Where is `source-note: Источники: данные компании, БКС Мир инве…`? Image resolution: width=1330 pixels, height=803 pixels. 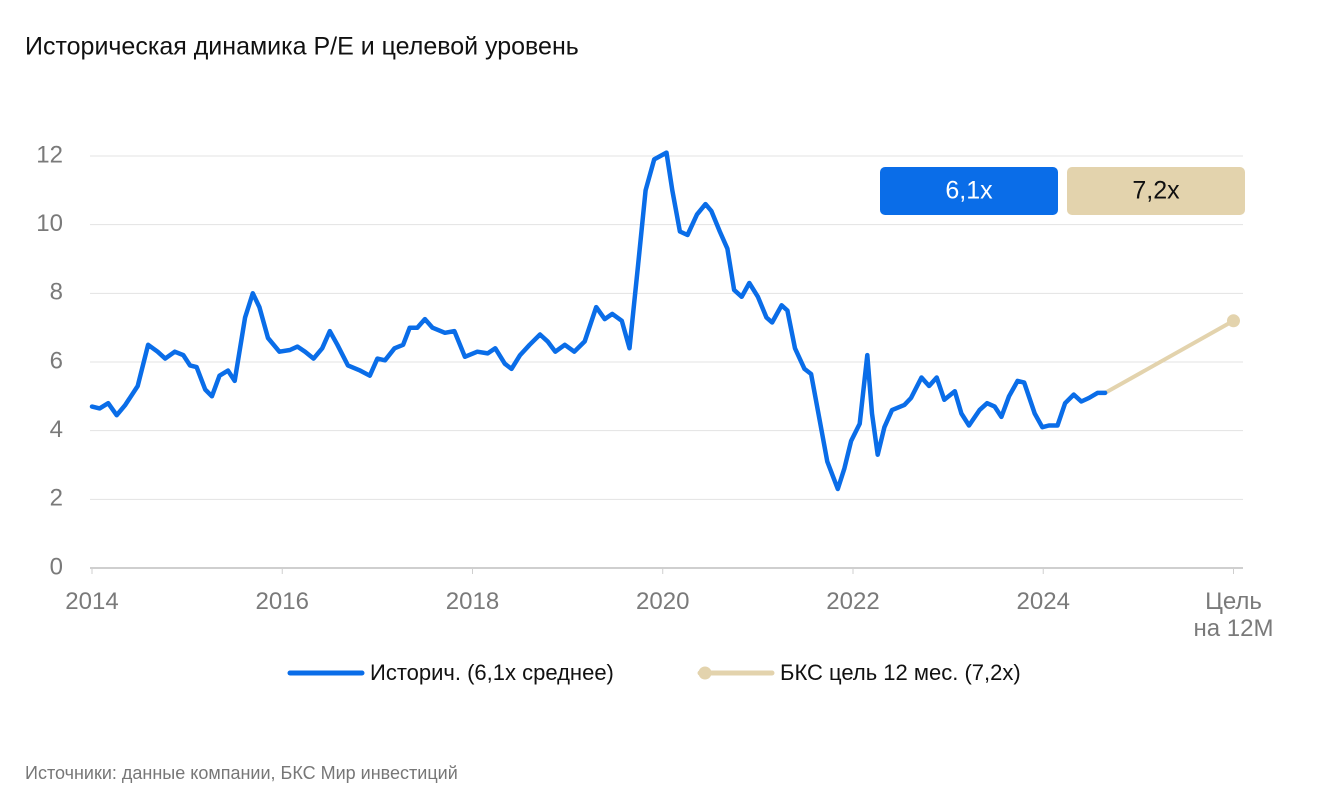
source-note: Источники: данные компании, БКС Мир инве… is located at coordinates (241, 773).